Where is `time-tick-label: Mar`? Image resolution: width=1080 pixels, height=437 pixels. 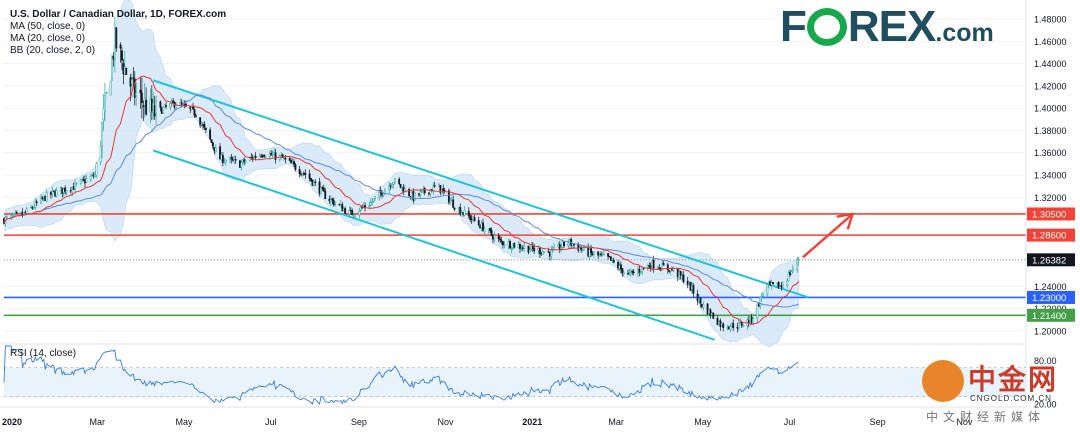 time-tick-label: Mar is located at coordinates (98, 422).